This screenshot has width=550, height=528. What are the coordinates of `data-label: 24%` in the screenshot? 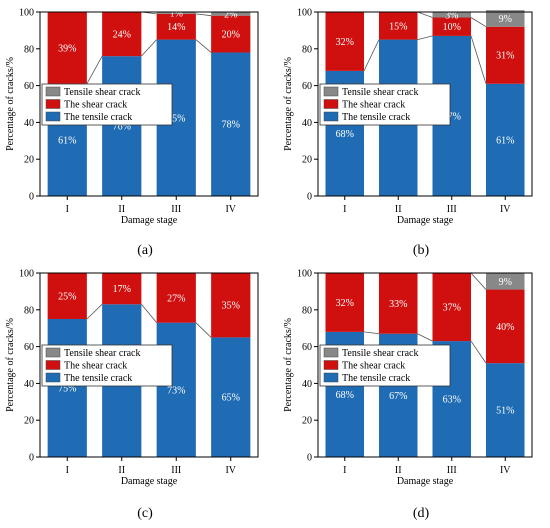 It's located at (122, 35).